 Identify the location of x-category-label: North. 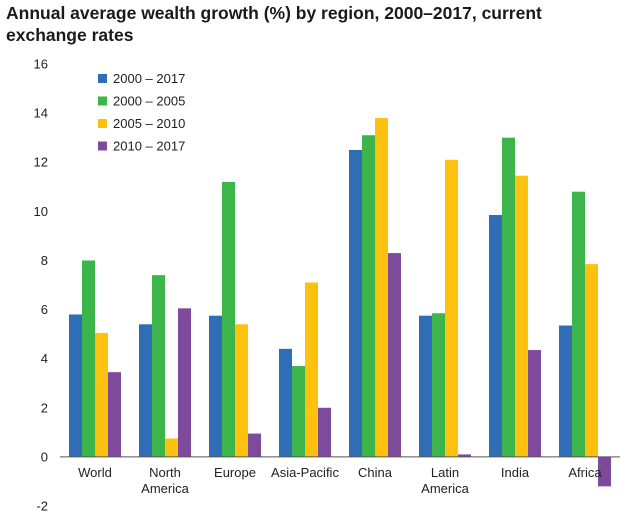
(165, 472).